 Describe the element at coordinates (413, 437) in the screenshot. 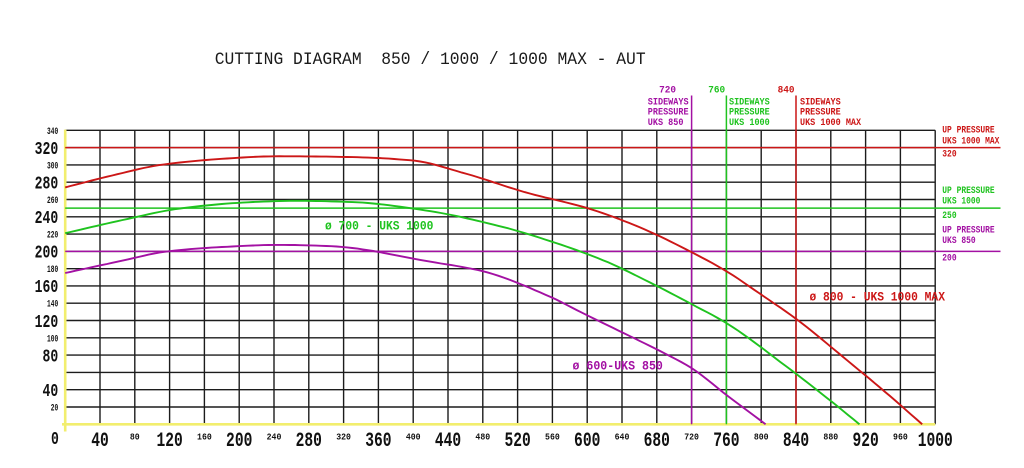

I see `svg-text: 400` at that location.